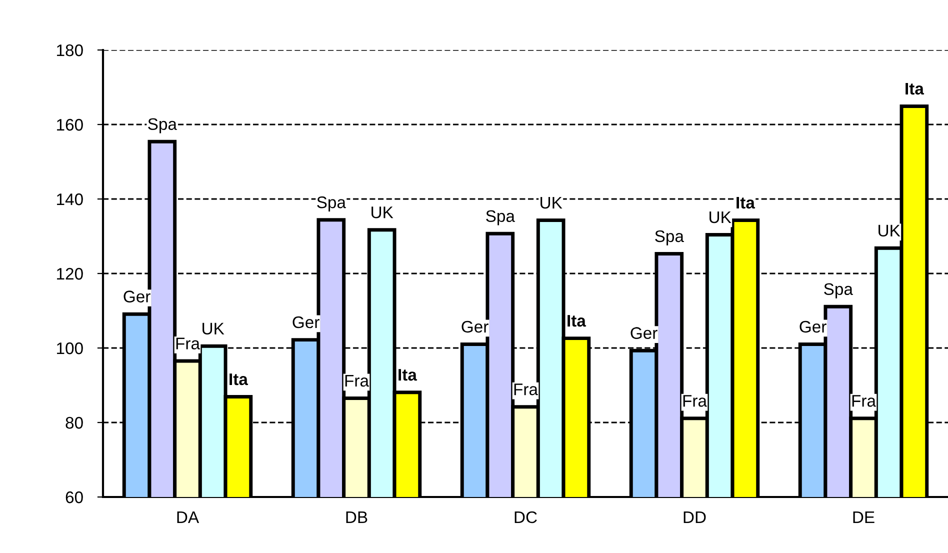 This screenshot has width=948, height=553. Describe the element at coordinates (239, 380) in the screenshot. I see `series-label: Ita` at that location.